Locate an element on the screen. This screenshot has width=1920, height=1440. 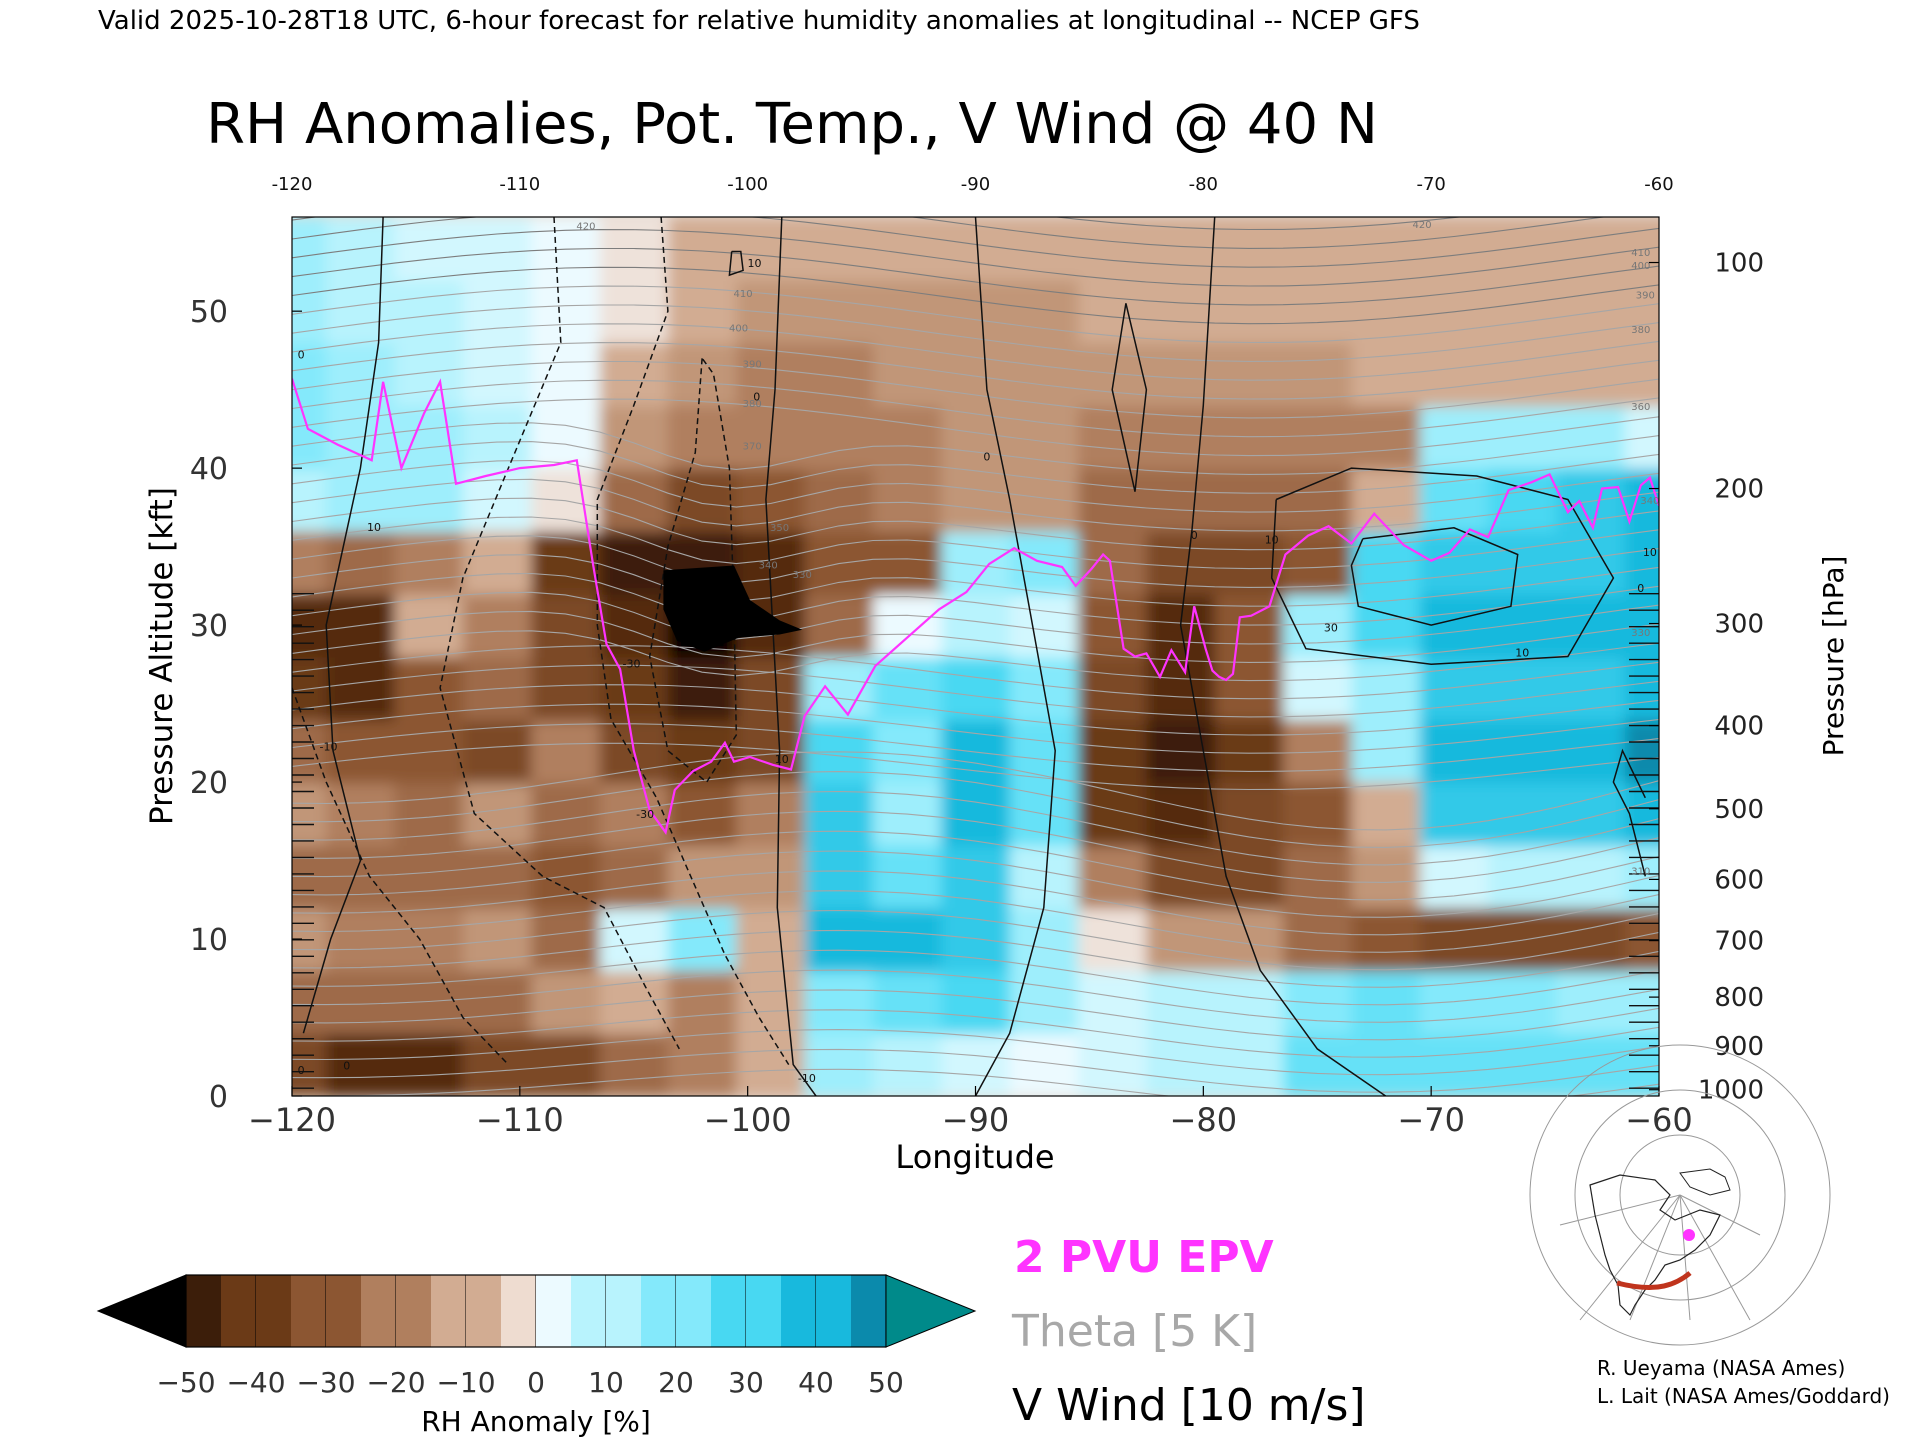
x-tick-label: −110 is located at coordinates (520, 1120).